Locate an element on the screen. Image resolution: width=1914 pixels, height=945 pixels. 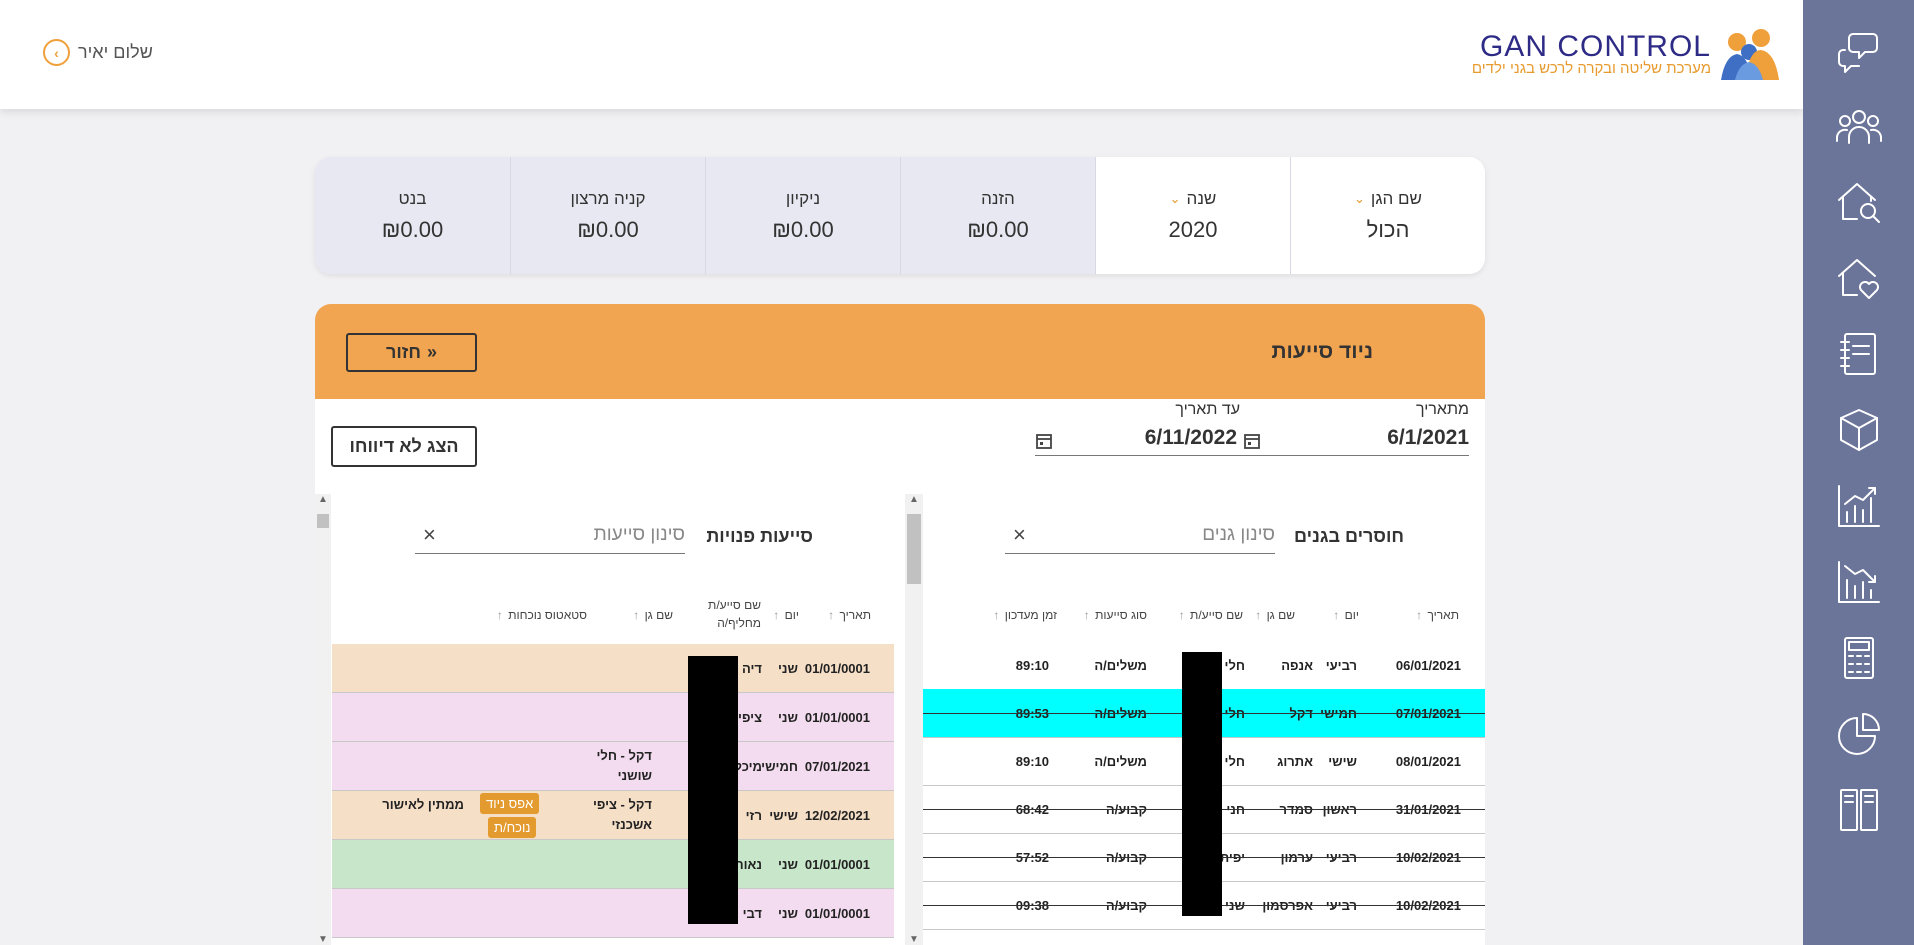
pie-chart-icon is located at coordinates (1858, 734).